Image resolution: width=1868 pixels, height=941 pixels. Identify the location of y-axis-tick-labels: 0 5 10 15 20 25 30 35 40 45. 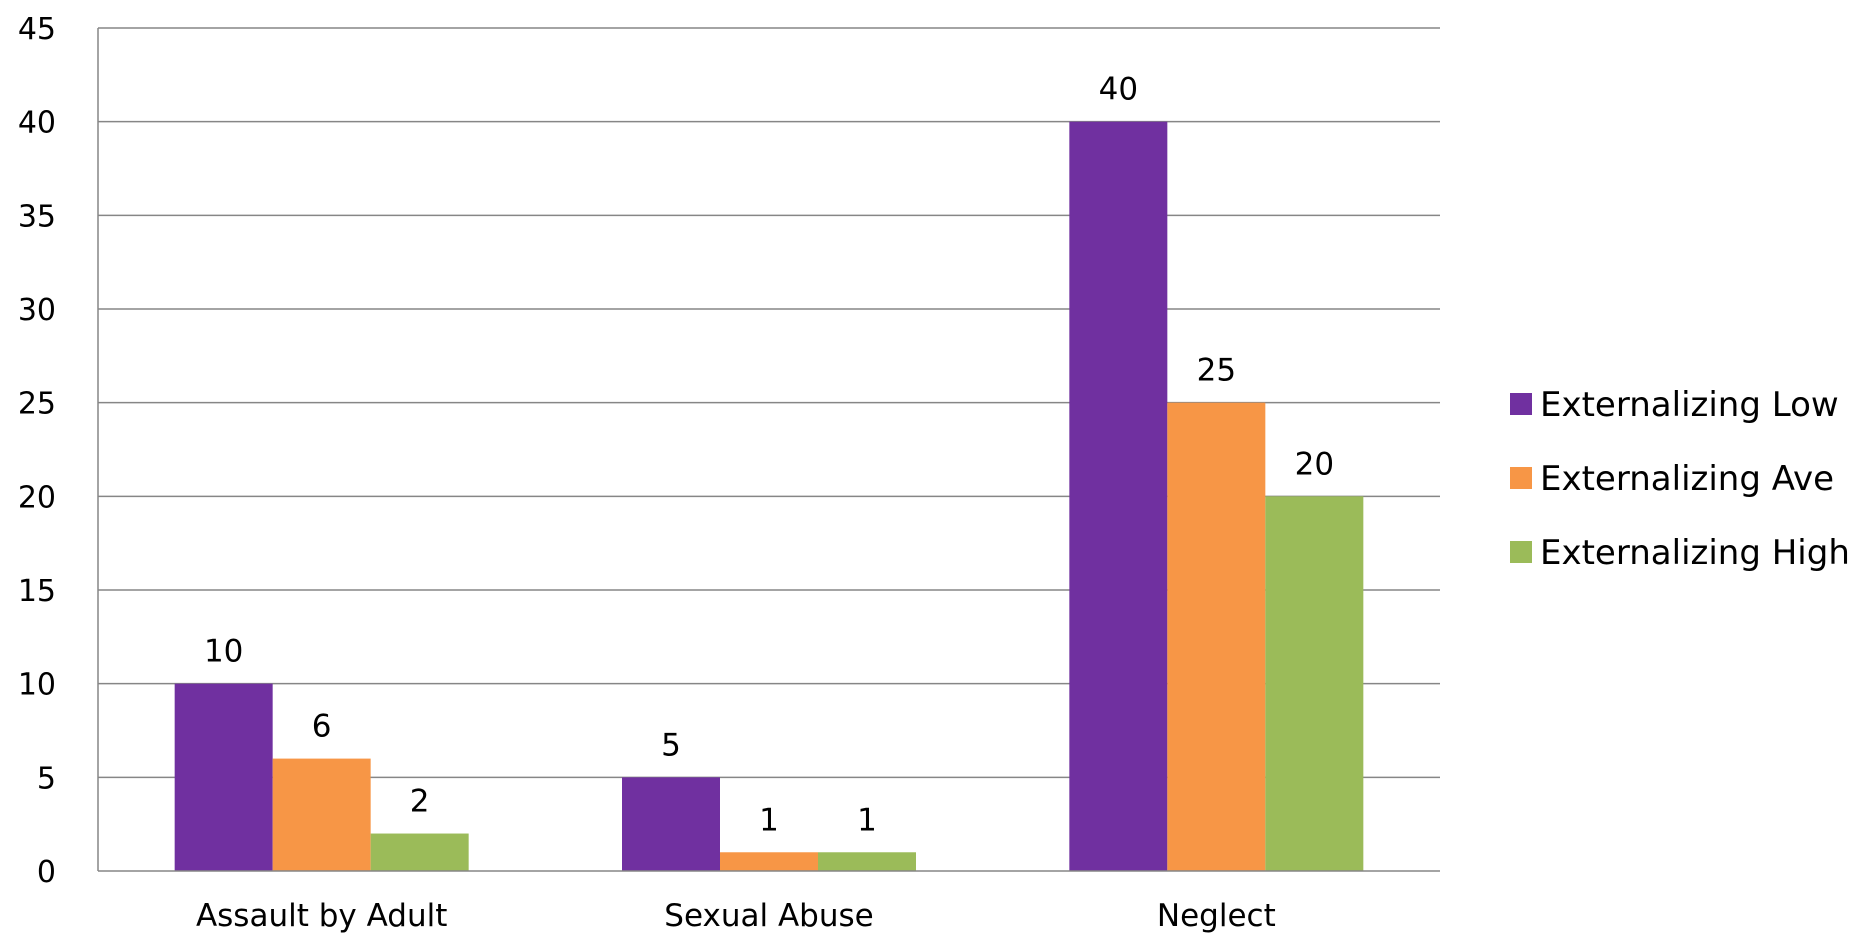
(37, 451).